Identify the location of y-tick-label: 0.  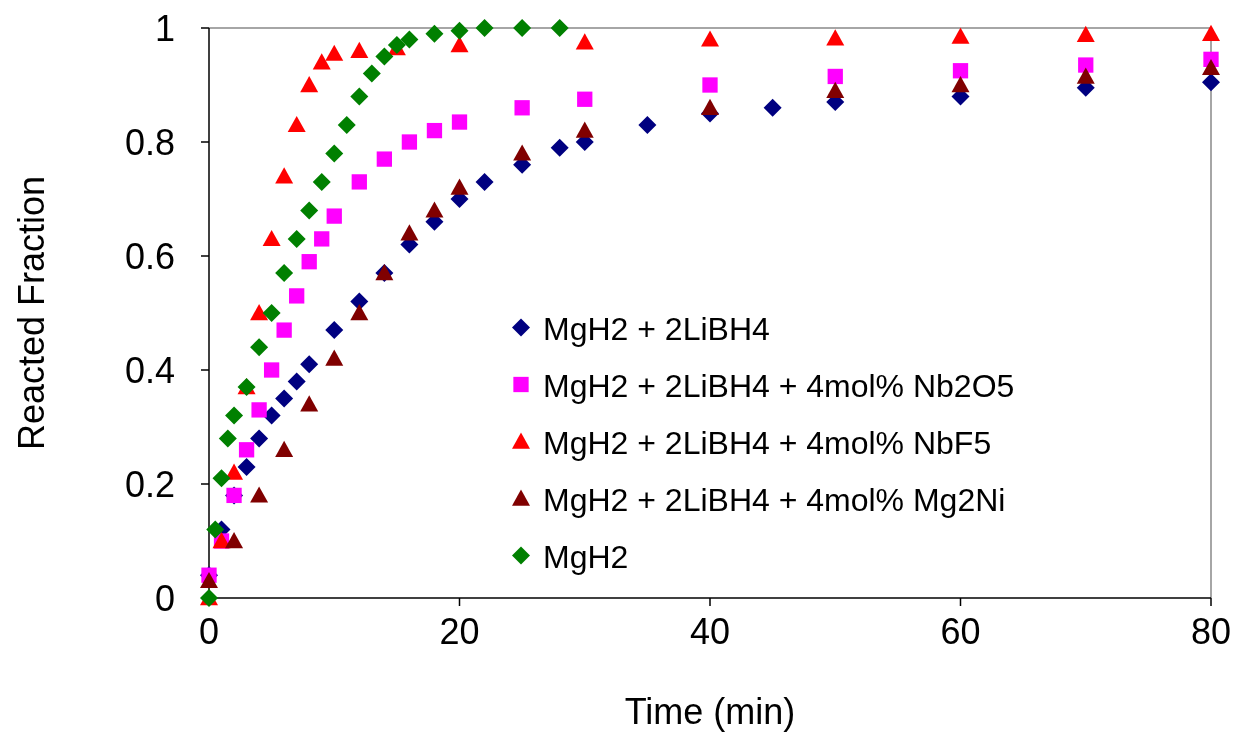
(164, 598).